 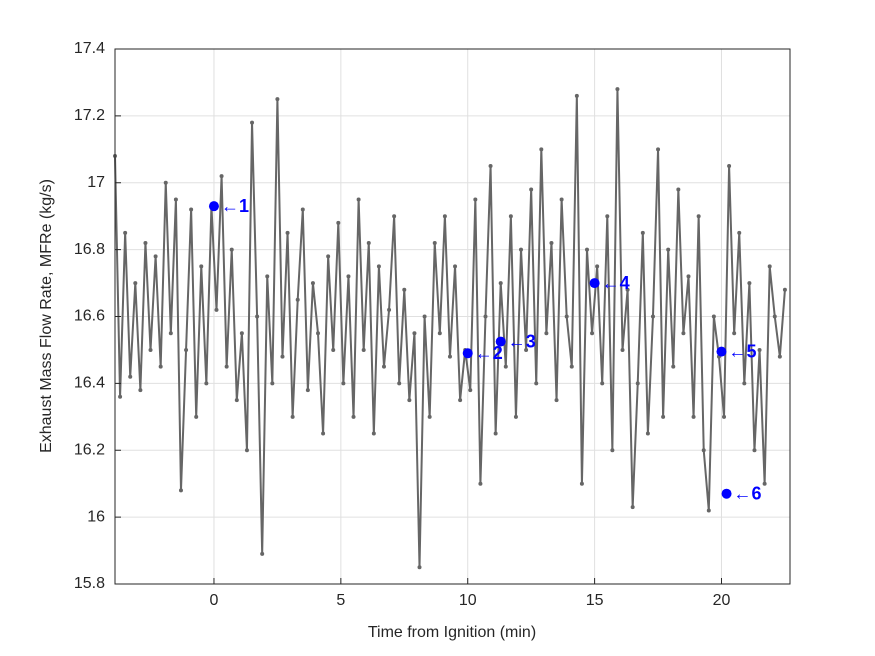 I want to click on highlight-label: ←4, so click(x=616, y=283).